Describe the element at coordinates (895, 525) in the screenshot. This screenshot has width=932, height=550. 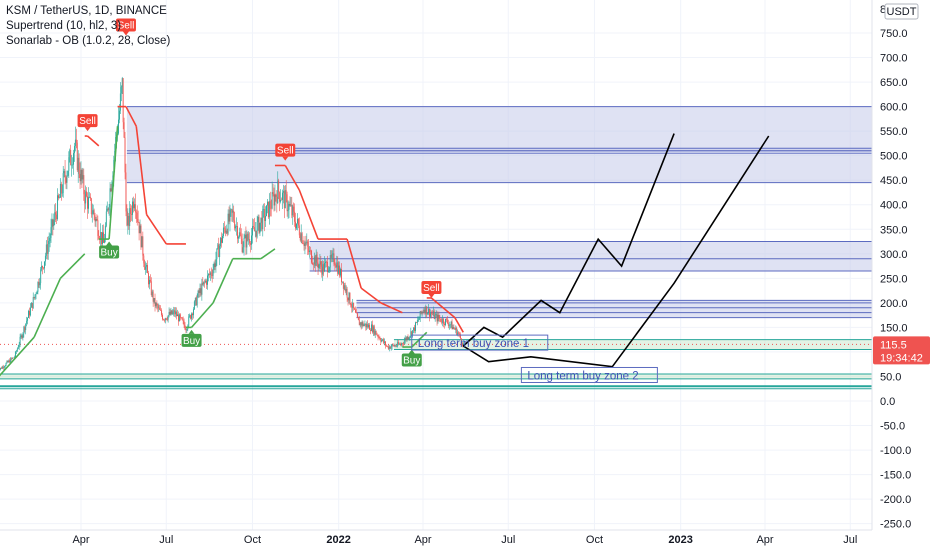
I see `price-tick-label: -250.0` at that location.